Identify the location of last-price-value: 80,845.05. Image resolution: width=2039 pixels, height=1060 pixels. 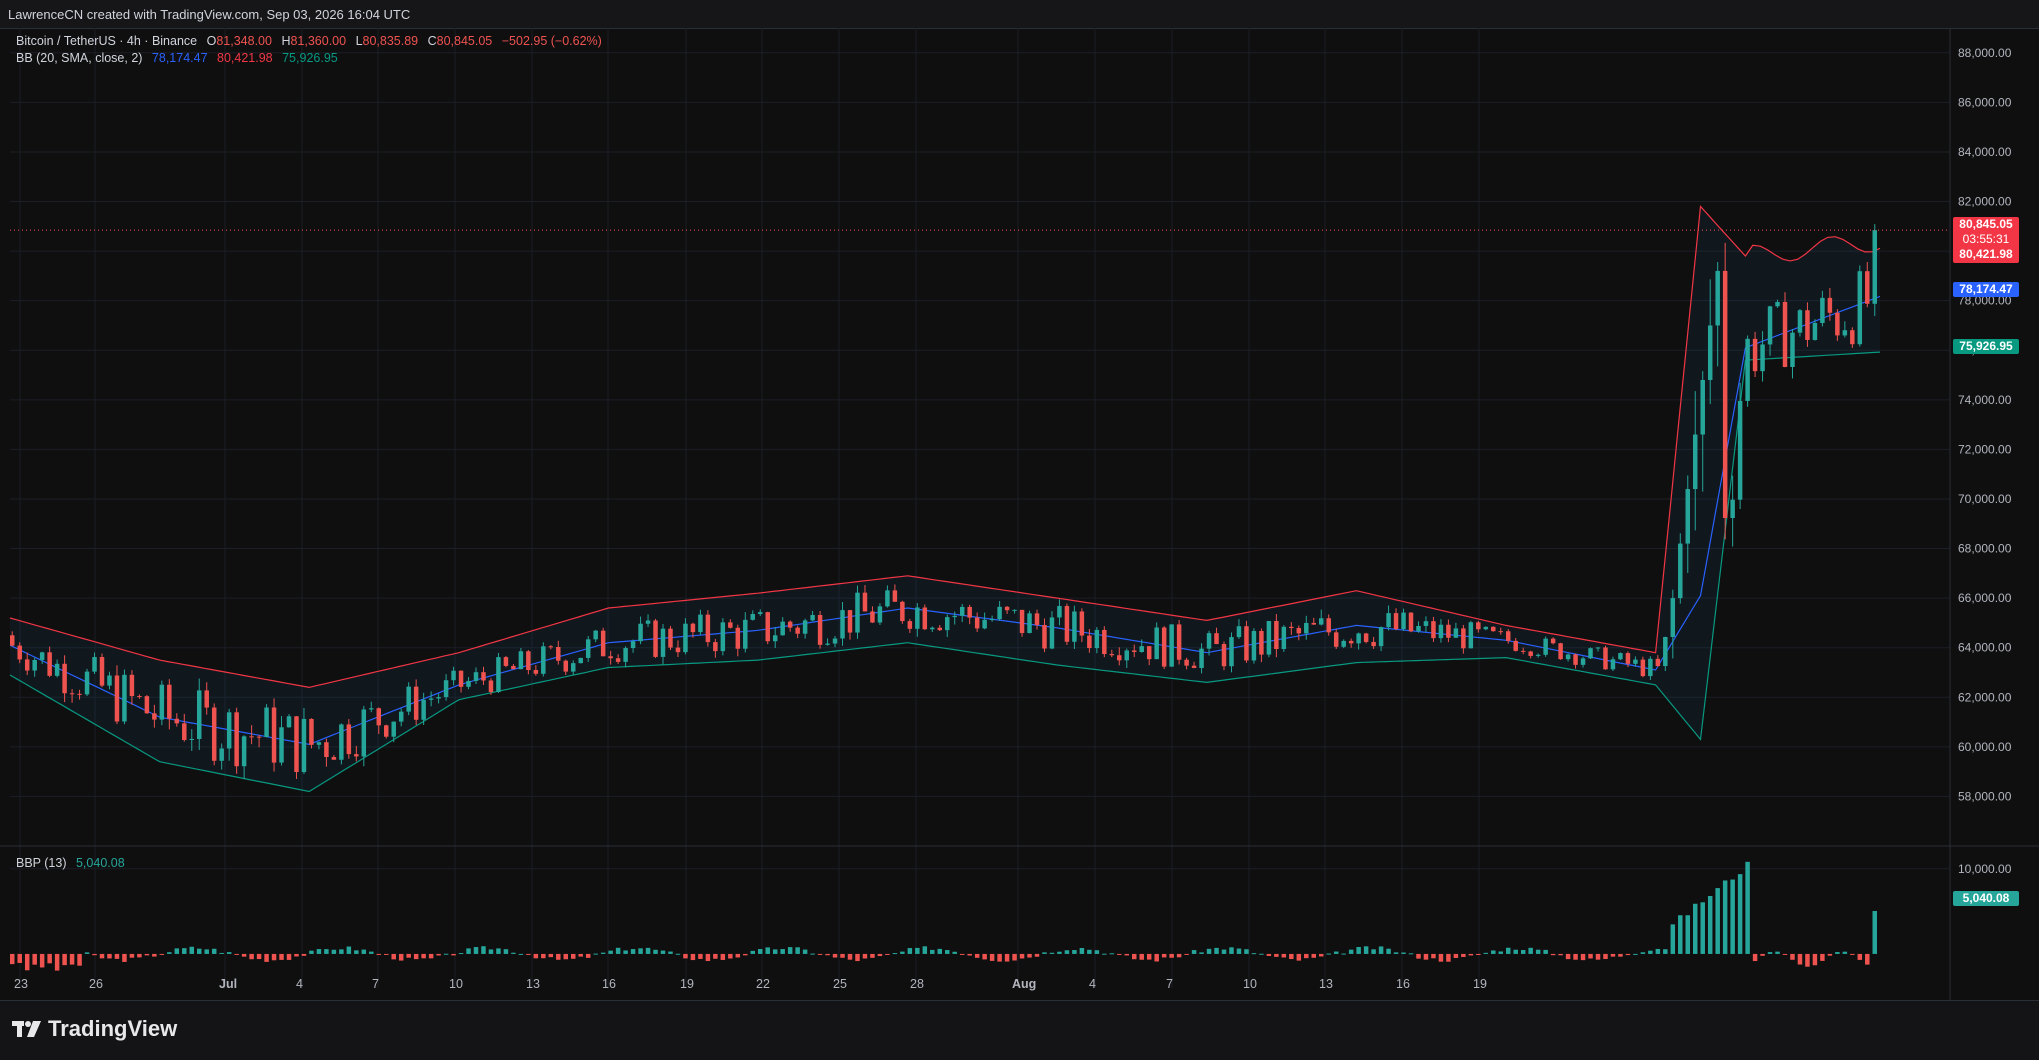
(1986, 224).